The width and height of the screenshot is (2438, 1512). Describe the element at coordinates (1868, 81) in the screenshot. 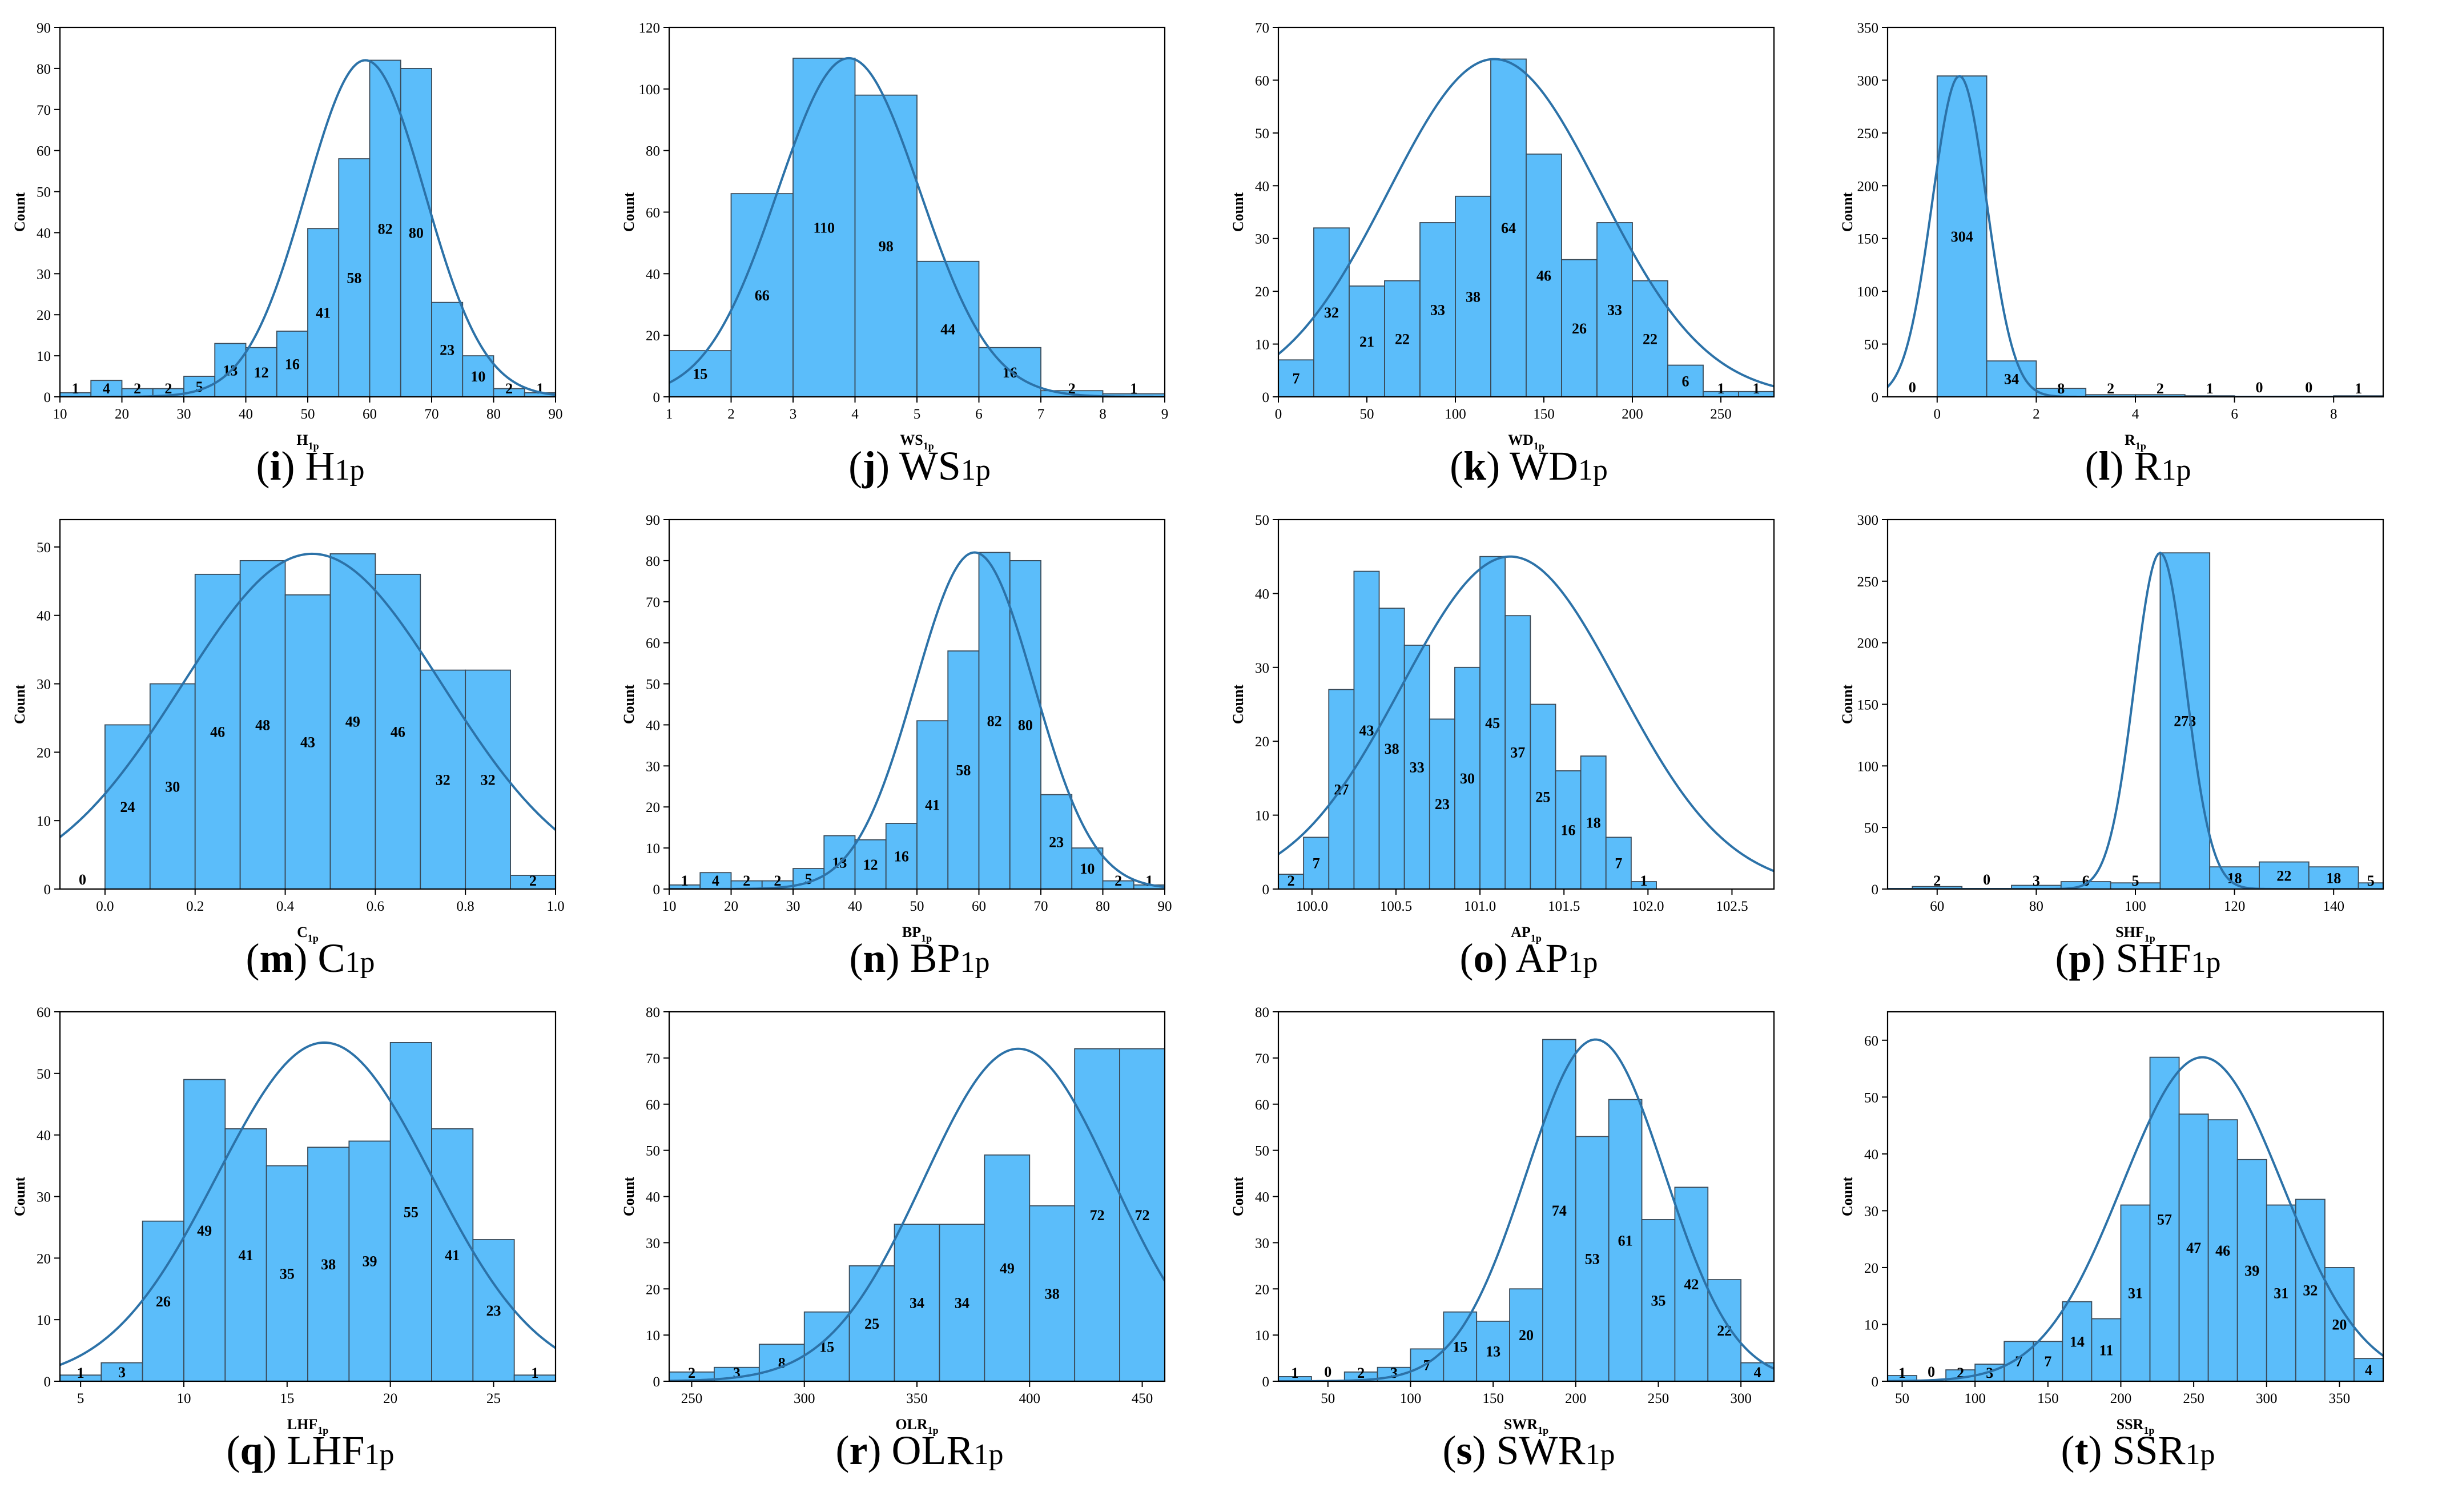

I see `y-tick-label-l-6: 300` at that location.